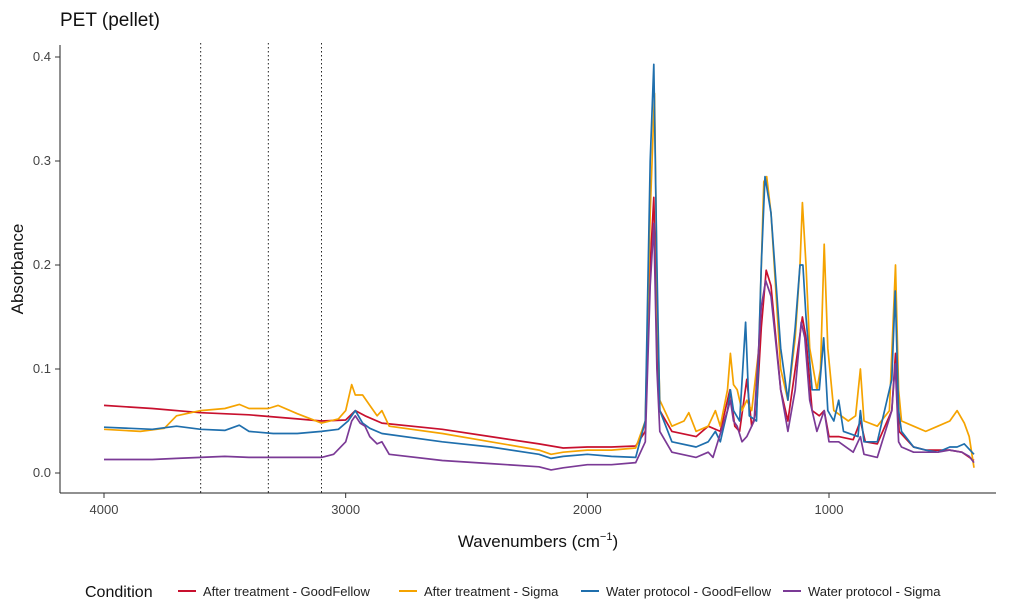 Image resolution: width=1016 pixels, height=600 pixels. What do you see at coordinates (42, 264) in the screenshot?
I see `y-tick-label: 0.2` at bounding box center [42, 264].